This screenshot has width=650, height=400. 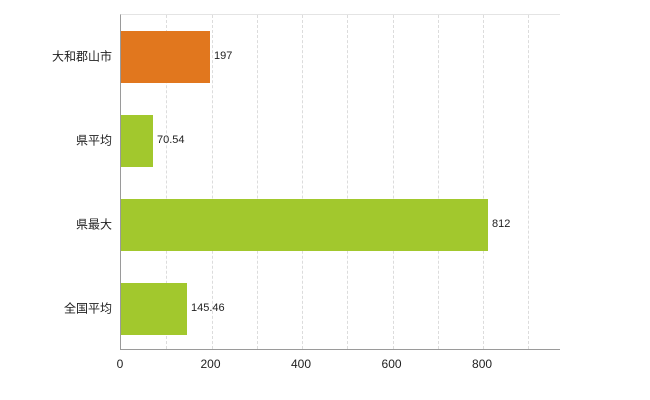 I want to click on x-tick-label: 0, so click(x=120, y=364).